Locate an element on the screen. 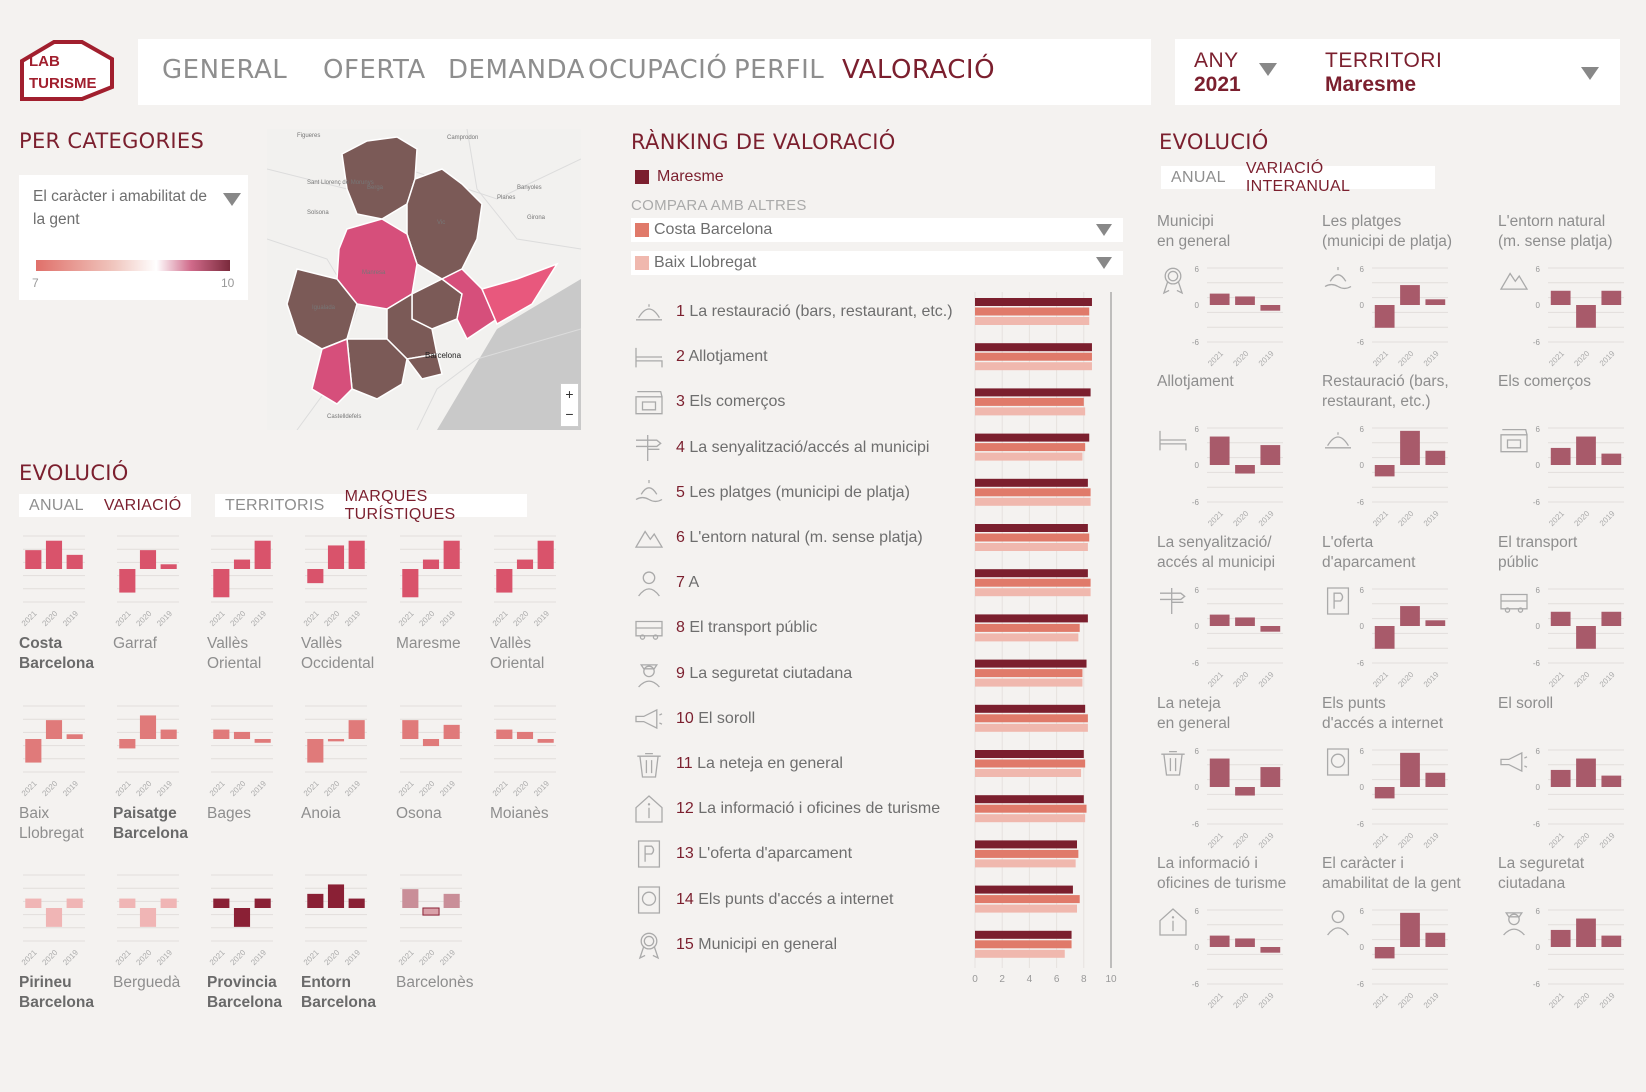 This screenshot has width=1646, height=1092. ranking-title: RÀNKING DE VALORACIÓ is located at coordinates (763, 142).